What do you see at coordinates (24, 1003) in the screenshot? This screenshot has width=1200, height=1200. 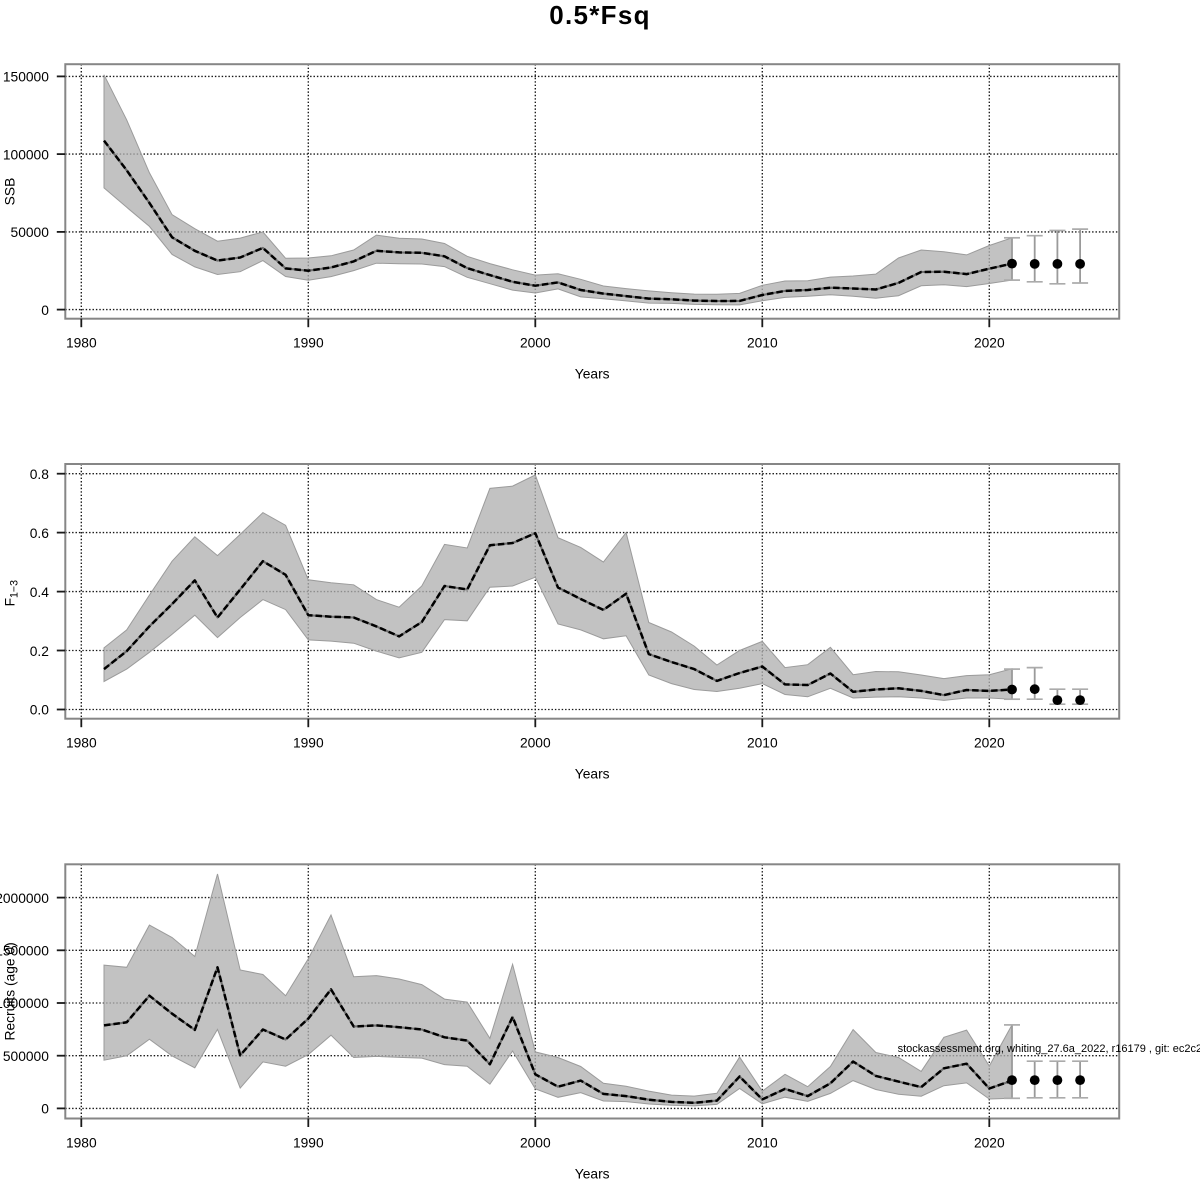 I see `svg-text: 1000000` at bounding box center [24, 1003].